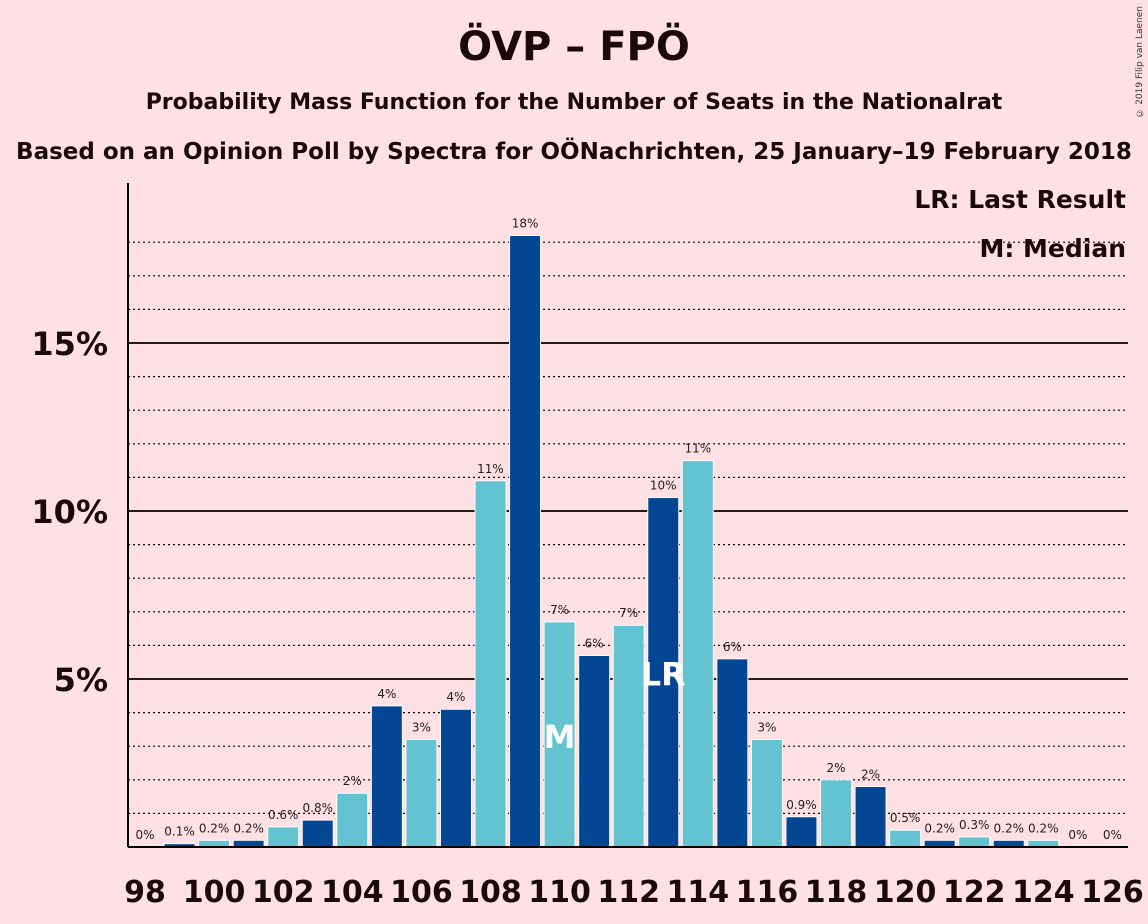 The height and width of the screenshot is (924, 1148). Describe the element at coordinates (283, 892) in the screenshot. I see `x-tick-label: 102` at that location.